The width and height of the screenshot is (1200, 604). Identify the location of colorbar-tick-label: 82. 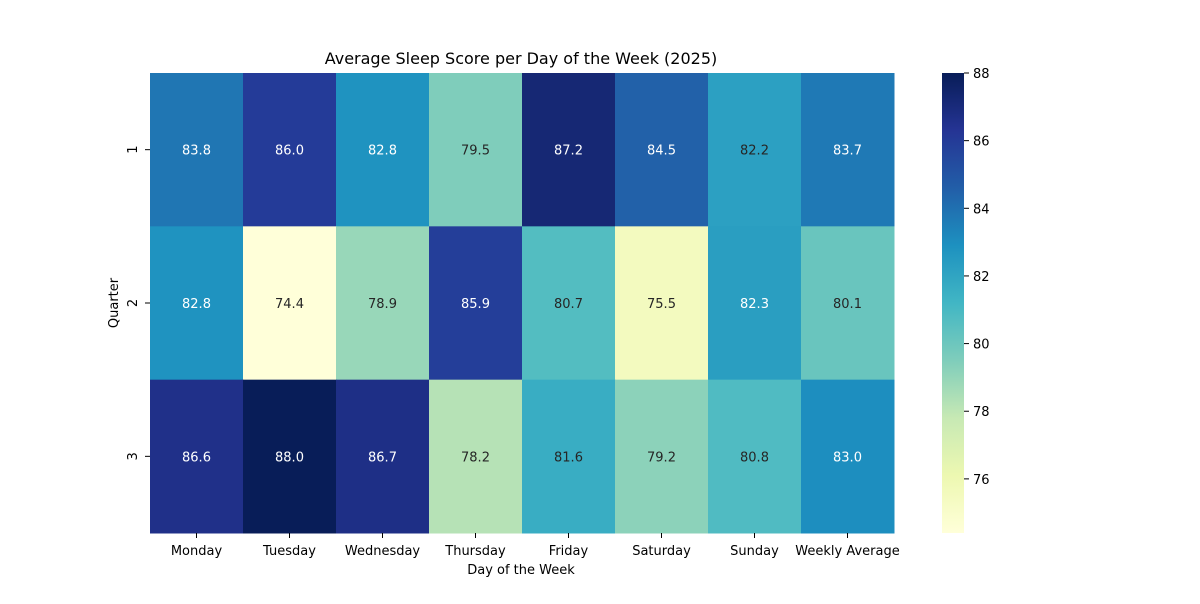
(981, 277).